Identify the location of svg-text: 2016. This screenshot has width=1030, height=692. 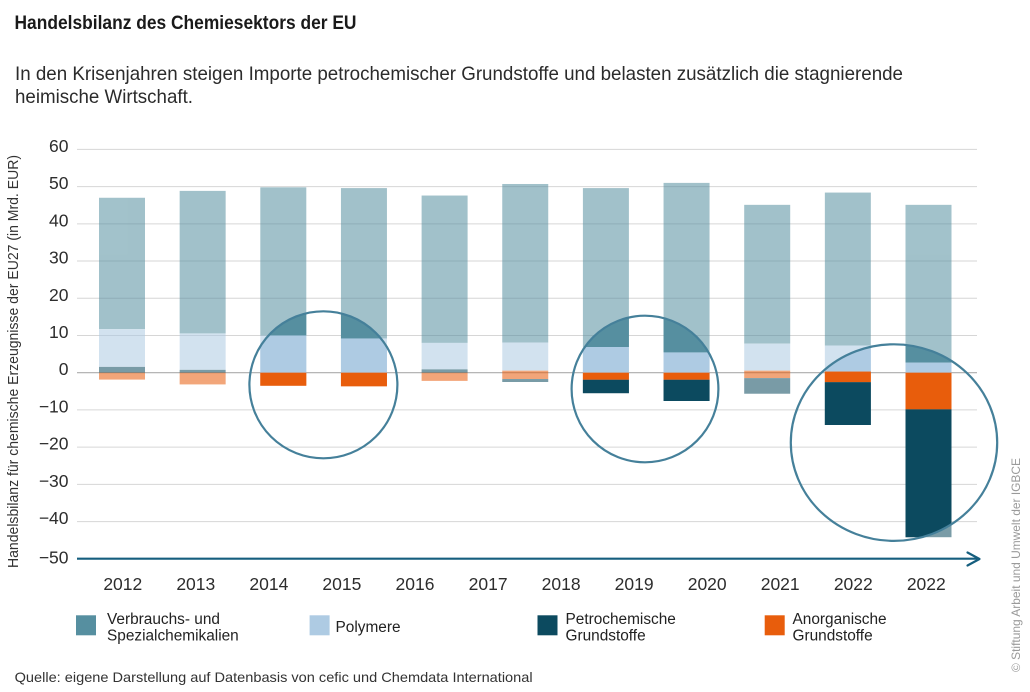
(415, 584).